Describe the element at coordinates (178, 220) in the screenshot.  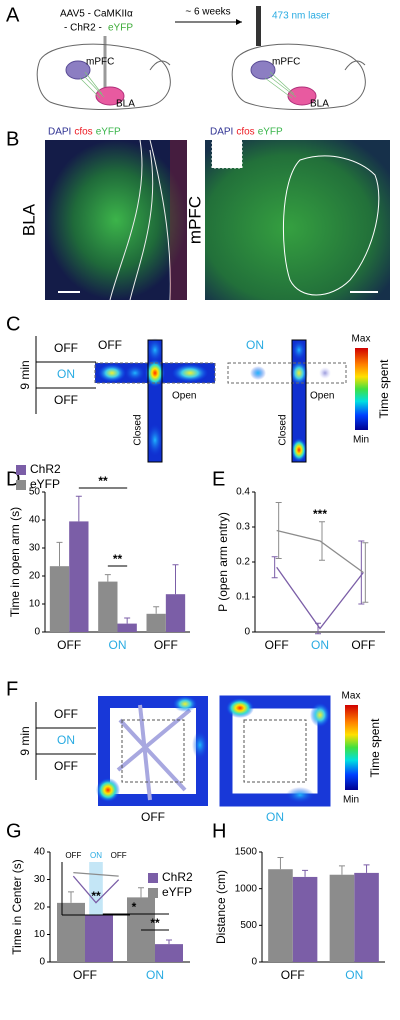
I see `cfos-signal` at that location.